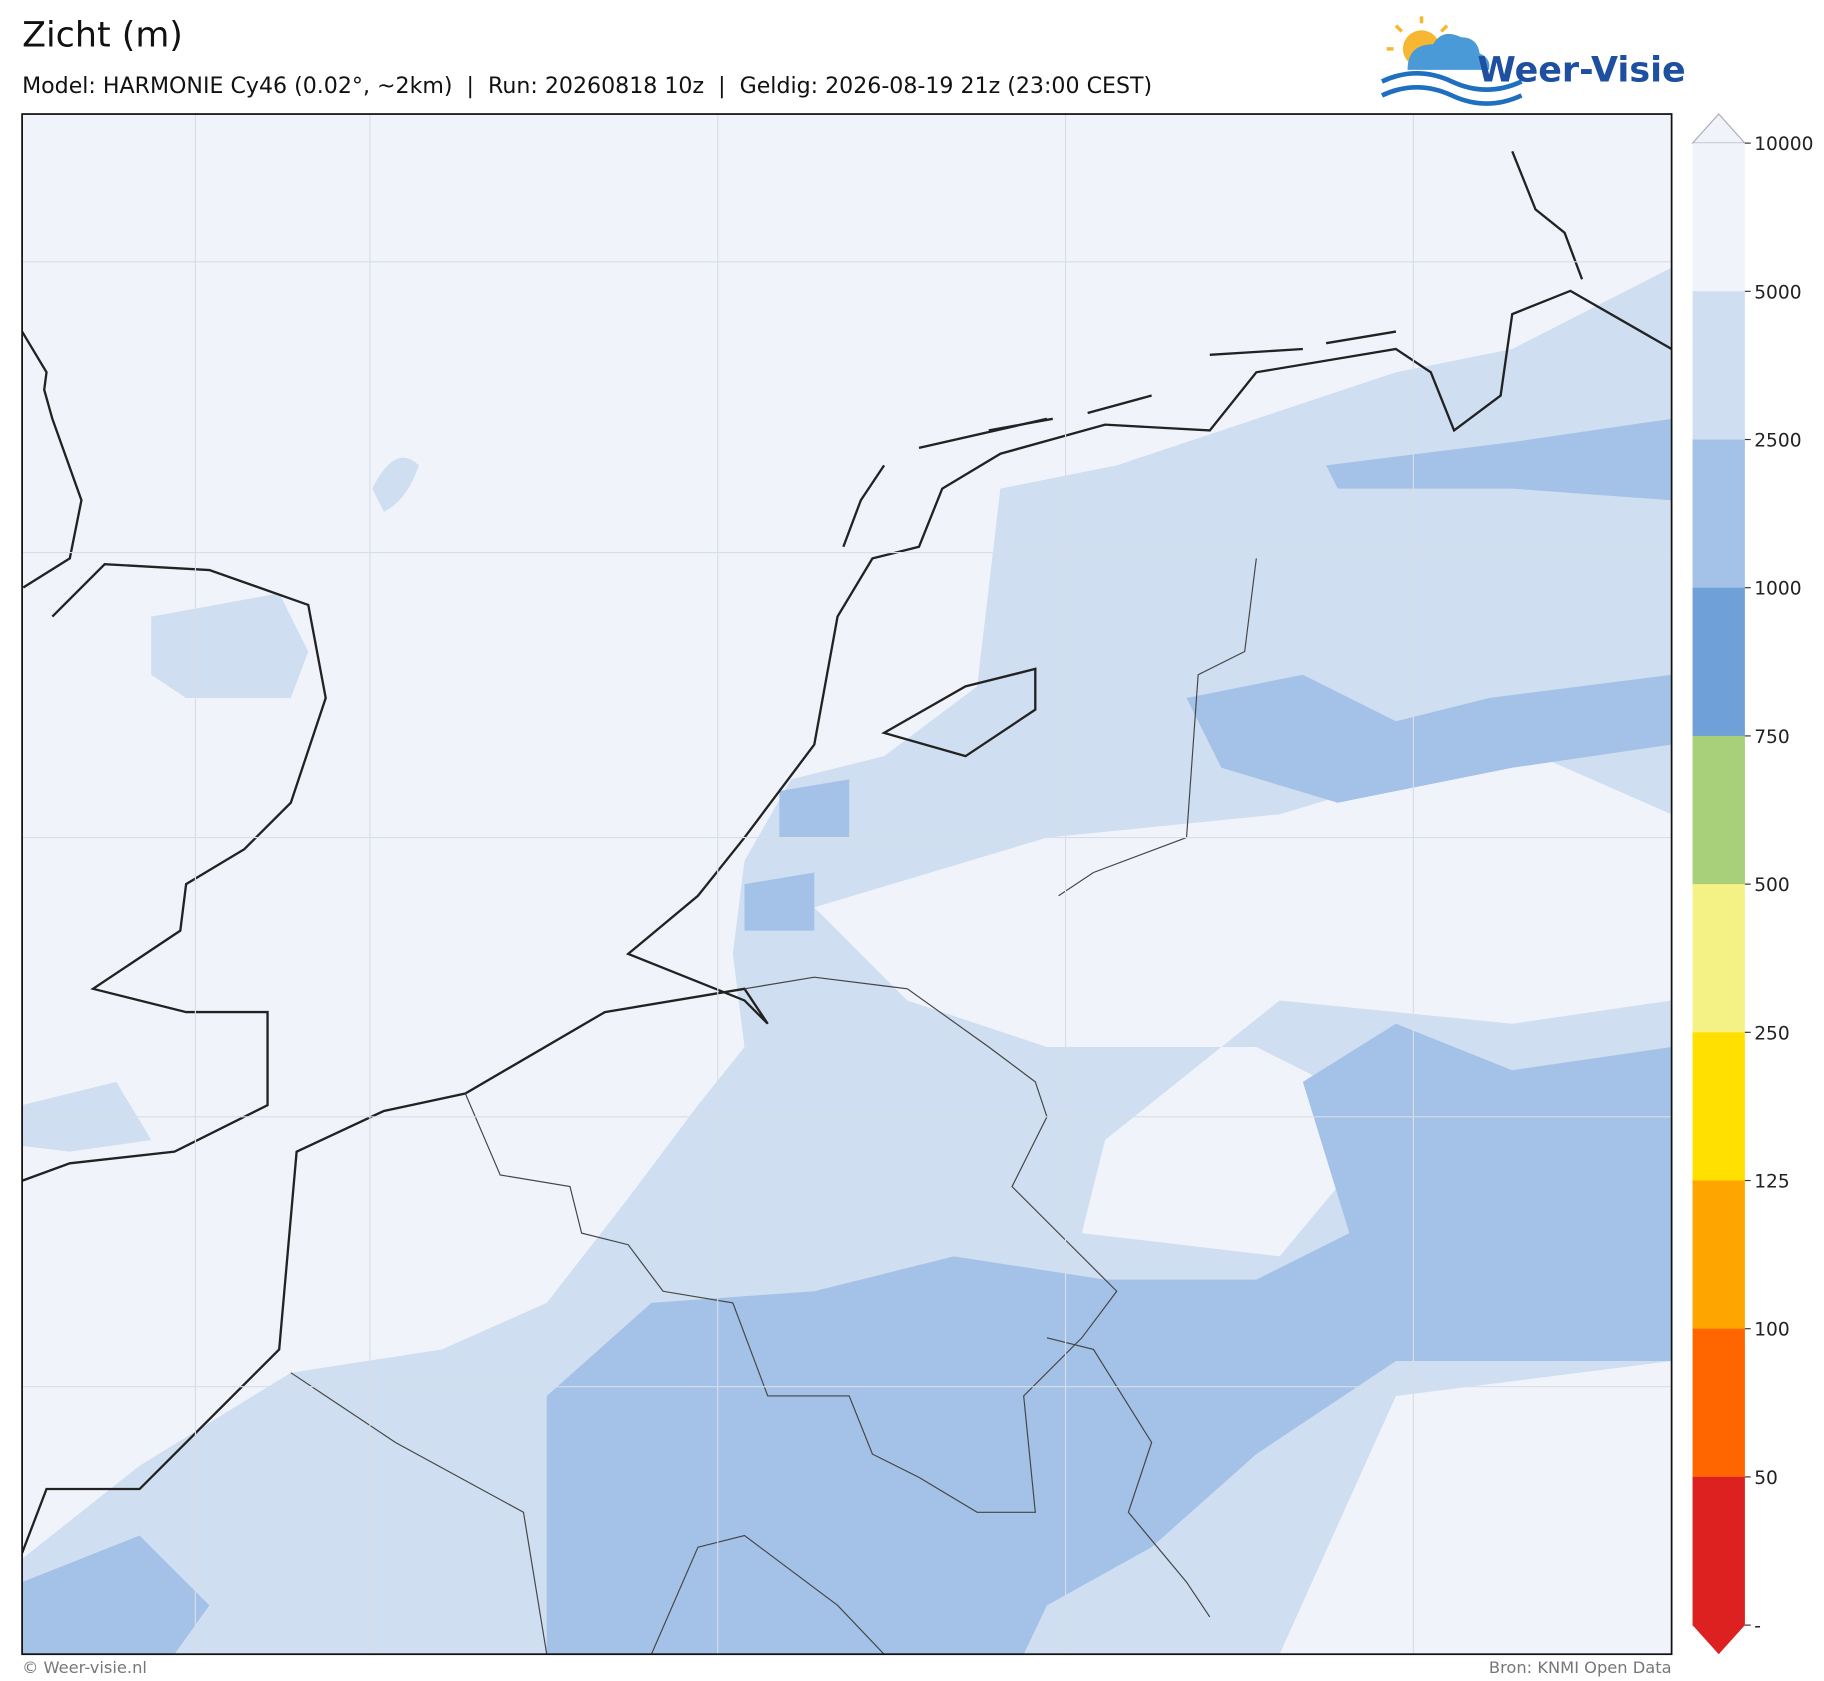 The image size is (1824, 1681). Describe the element at coordinates (1718, 1640) in the screenshot. I see `colorbar-under` at that location.